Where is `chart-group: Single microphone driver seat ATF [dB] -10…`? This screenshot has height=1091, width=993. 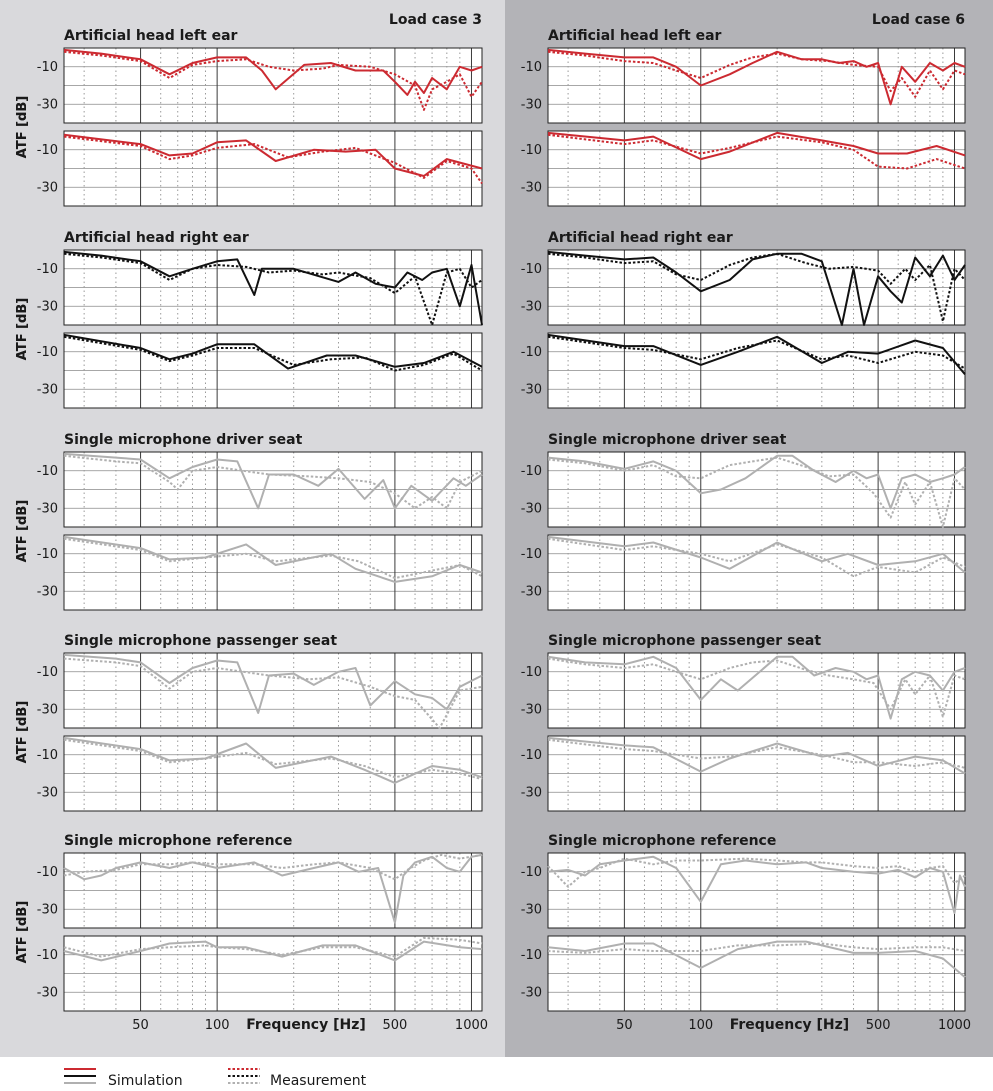 chart-group: Single microphone driver seat ATF [dB] -10… is located at coordinates (249, 521).